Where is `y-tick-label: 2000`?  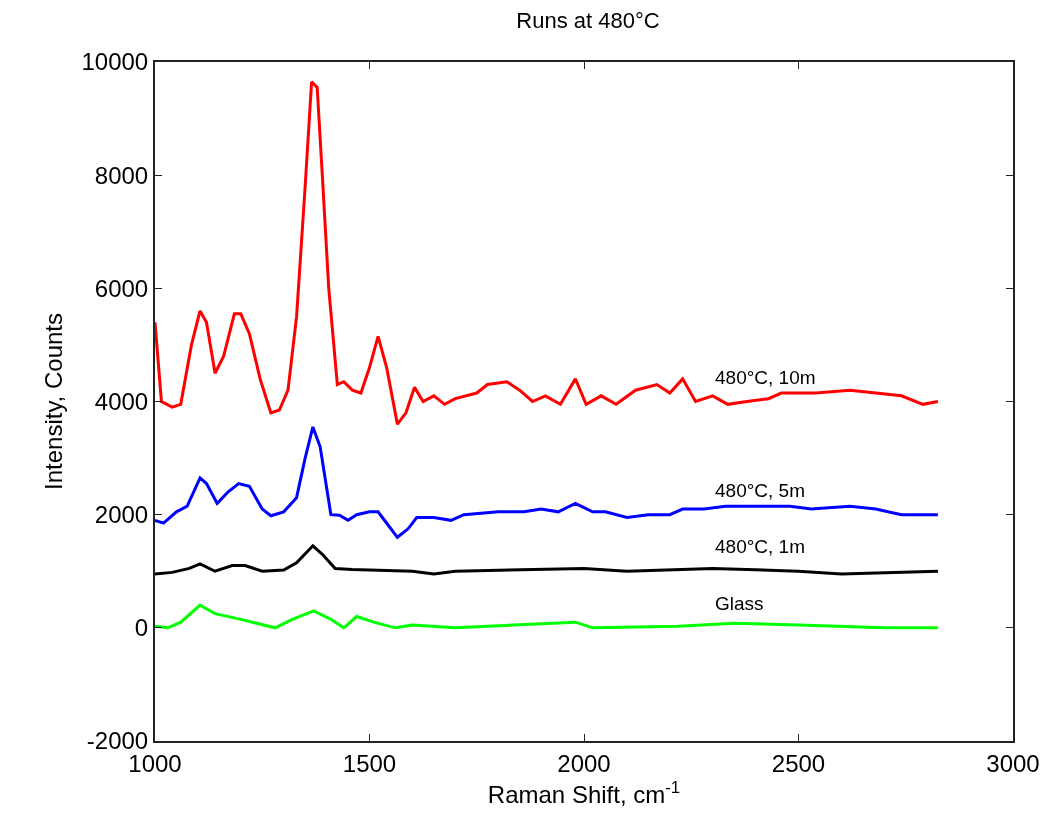
y-tick-label: 2000 is located at coordinates (121, 515).